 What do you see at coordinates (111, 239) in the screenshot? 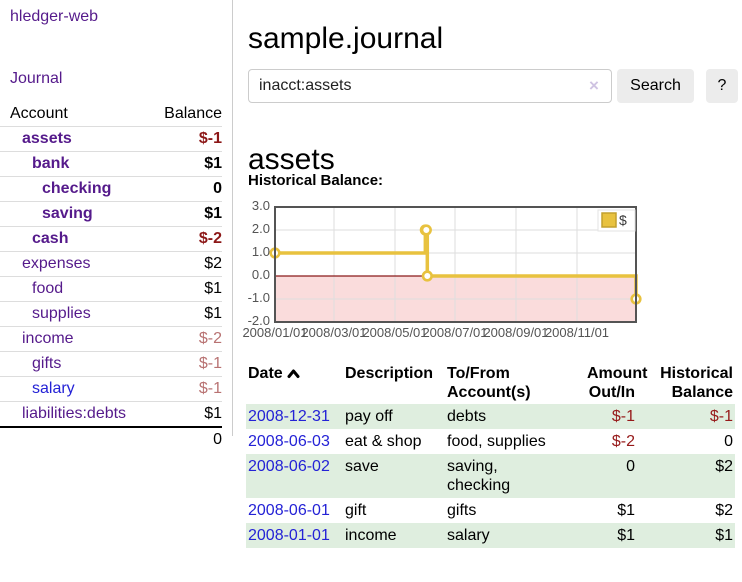
I see `account-row: cash $-2` at bounding box center [111, 239].